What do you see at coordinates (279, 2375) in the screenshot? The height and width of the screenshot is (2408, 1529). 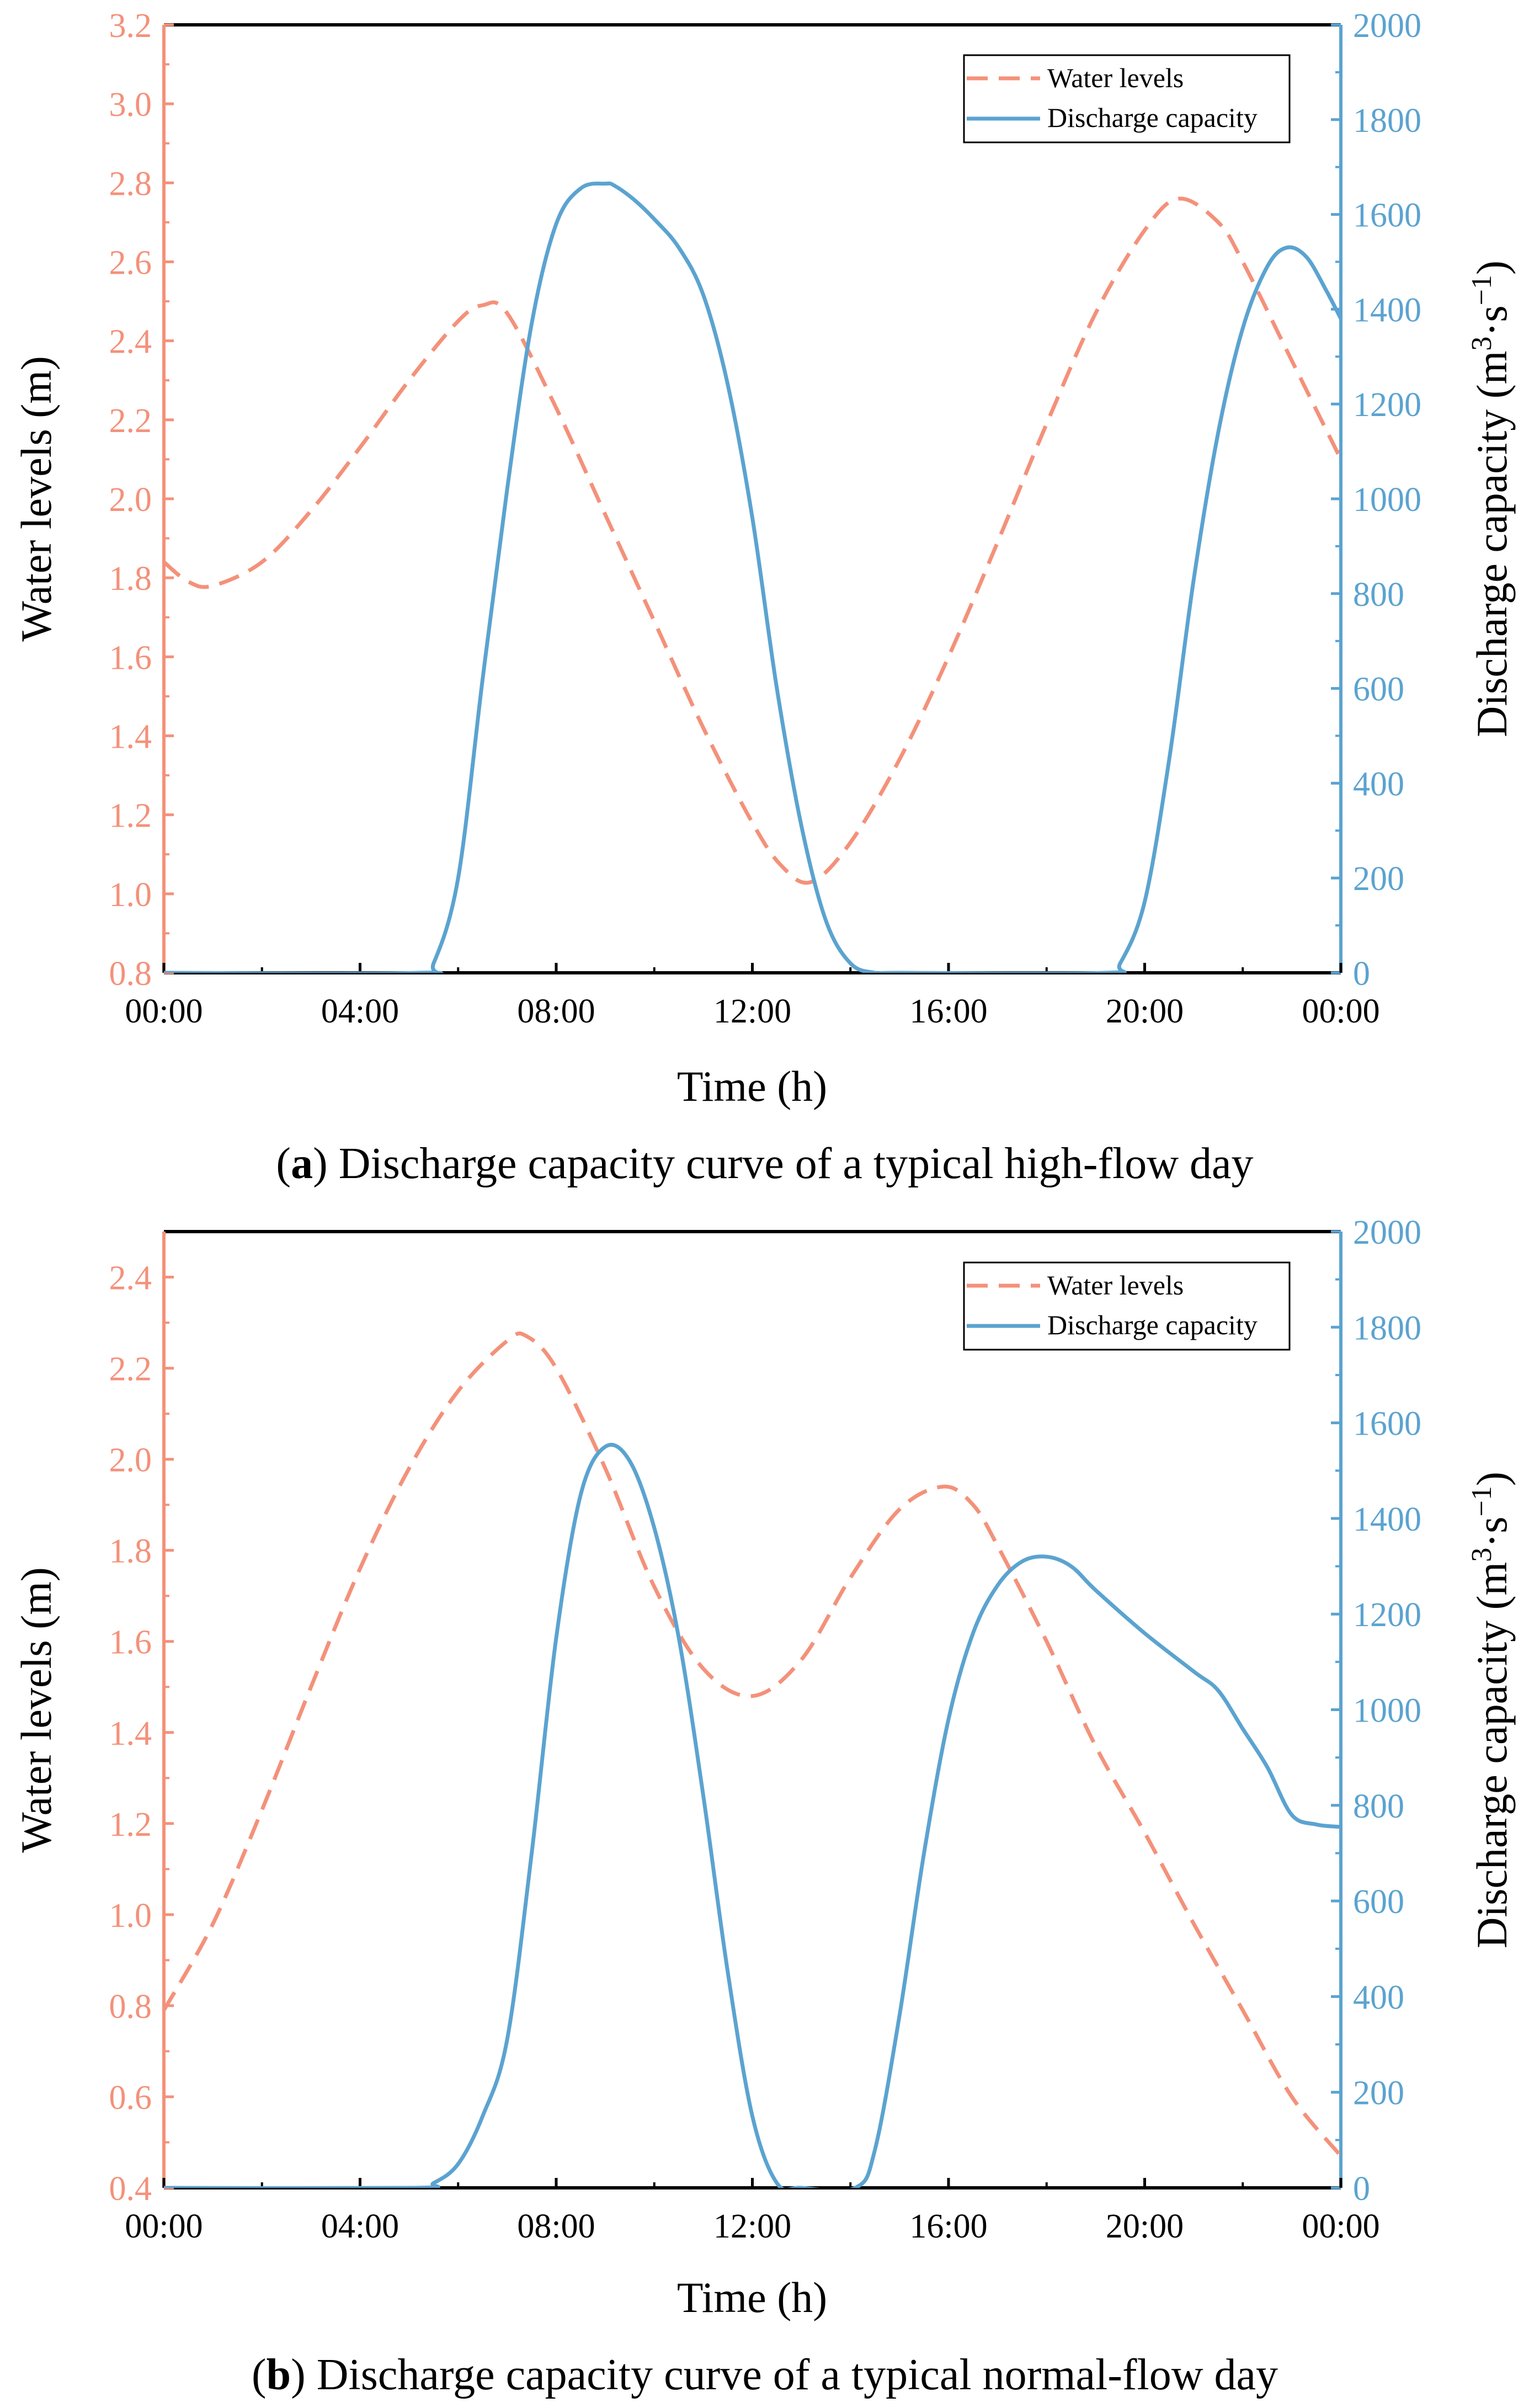 I see `caption-letter: b` at bounding box center [279, 2375].